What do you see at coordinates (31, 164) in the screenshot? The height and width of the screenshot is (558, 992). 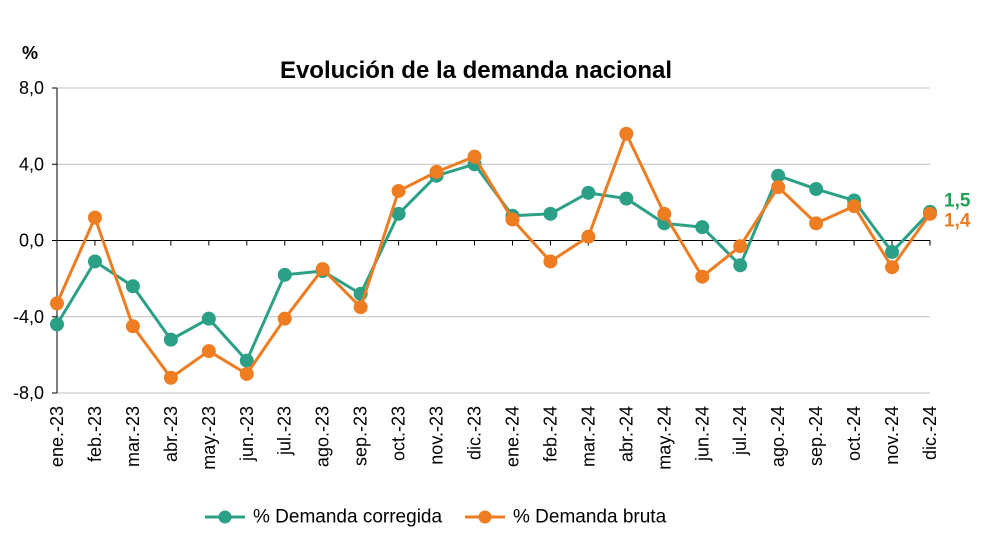 I see `y-tick-label: 4,0` at bounding box center [31, 164].